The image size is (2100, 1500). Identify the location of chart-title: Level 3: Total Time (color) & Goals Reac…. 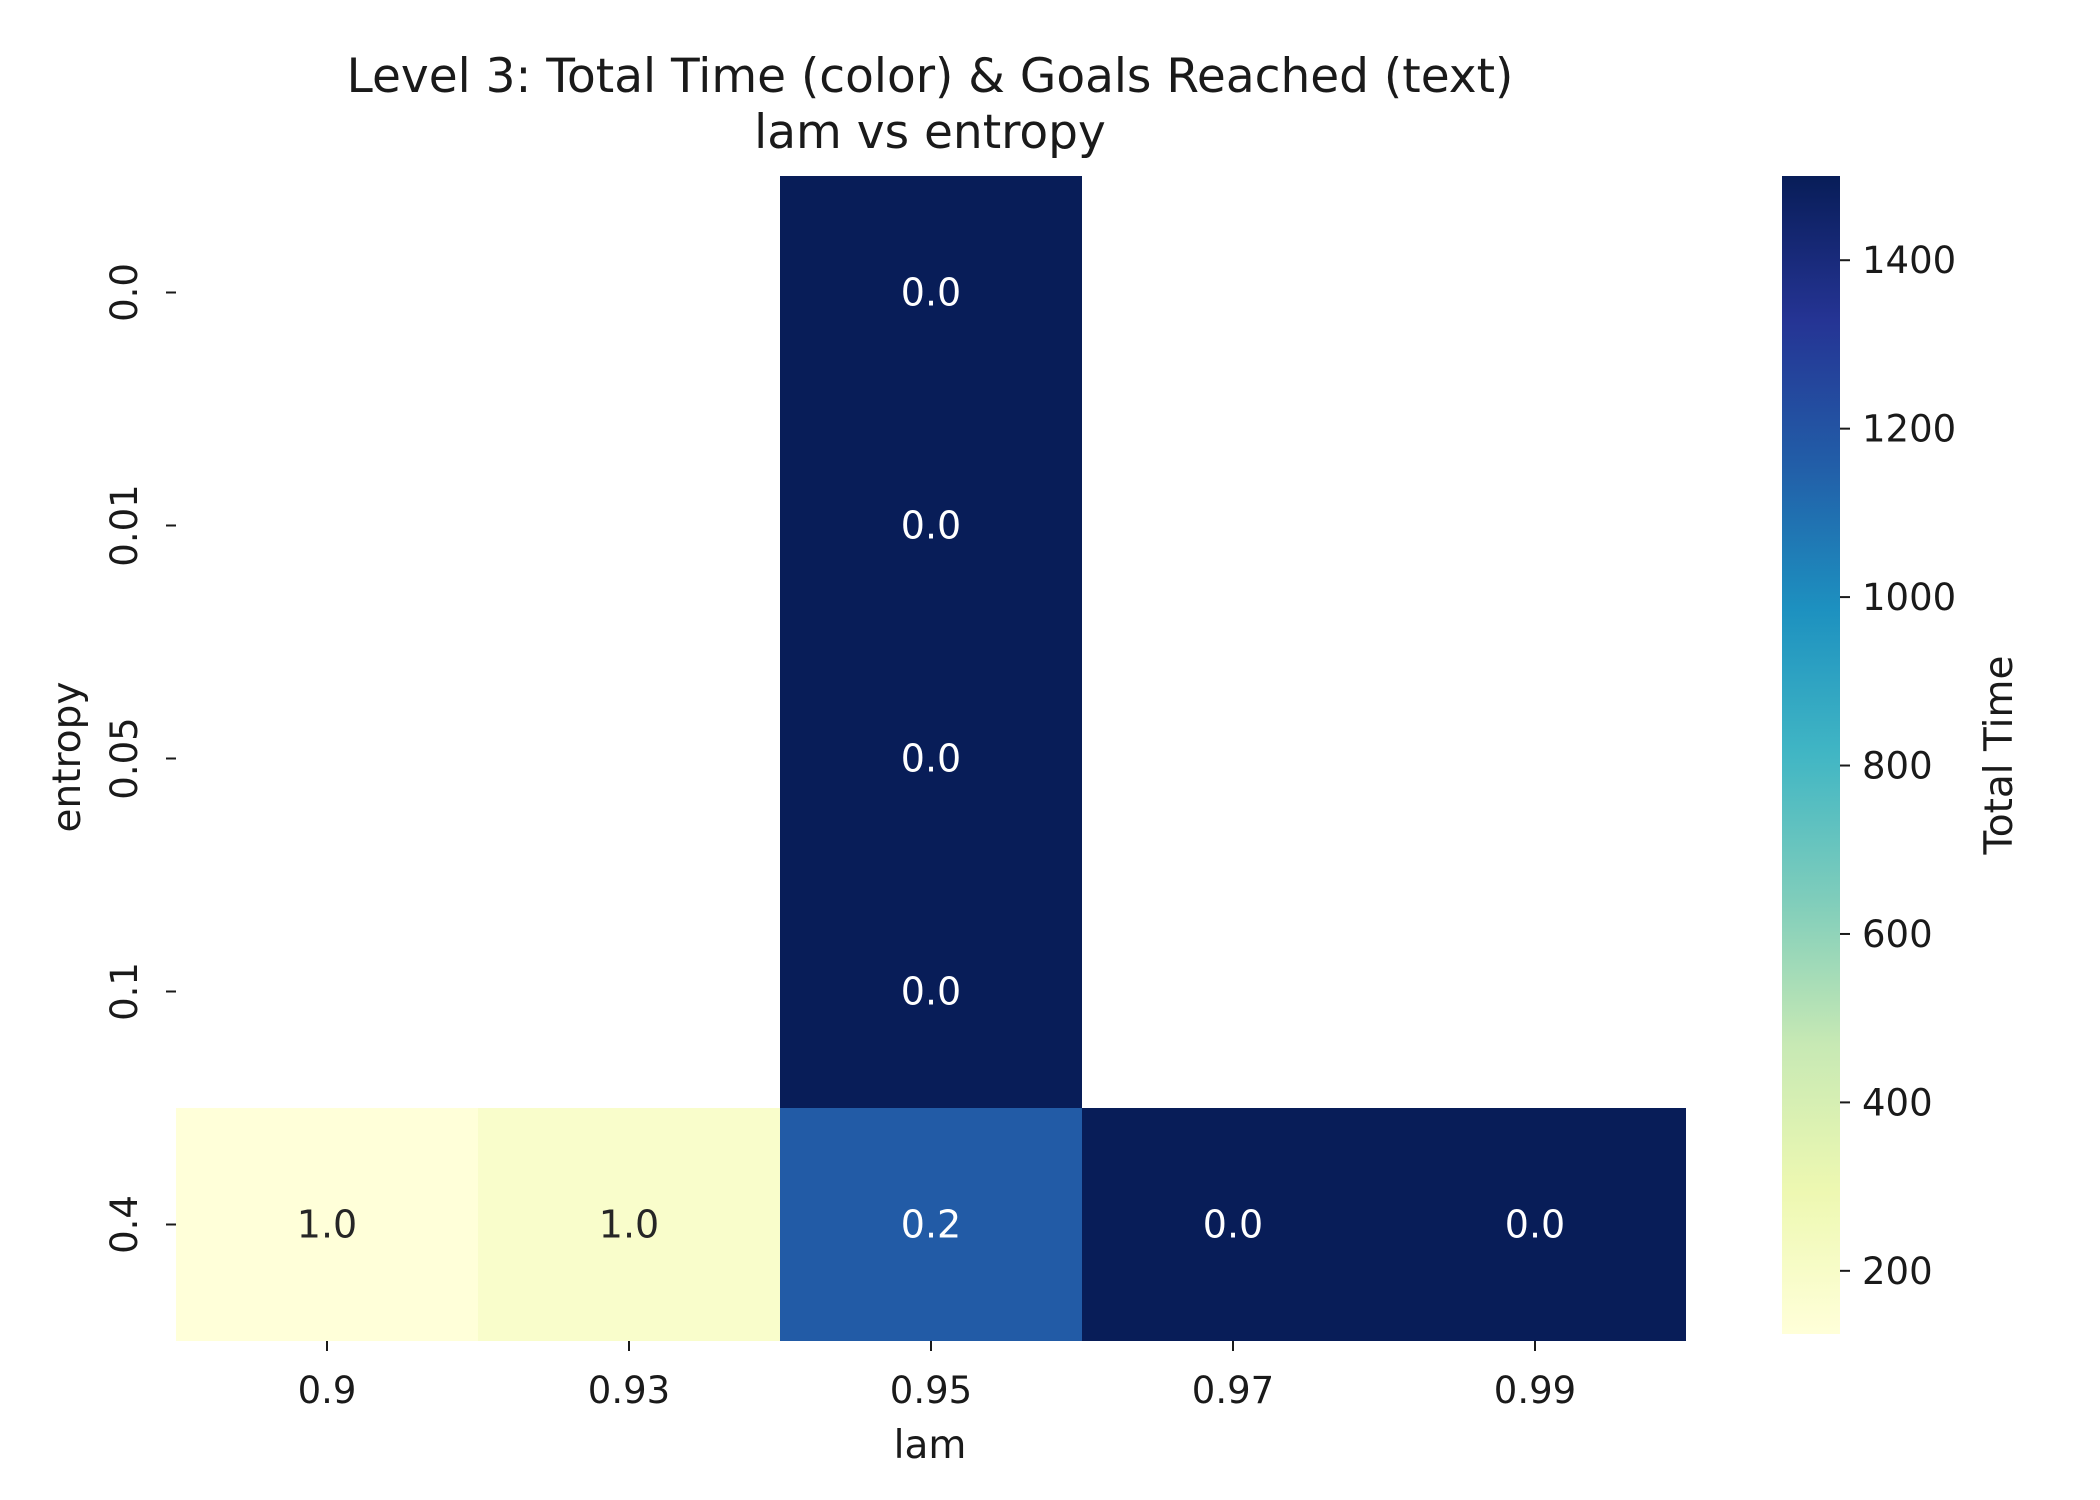
(930, 76).